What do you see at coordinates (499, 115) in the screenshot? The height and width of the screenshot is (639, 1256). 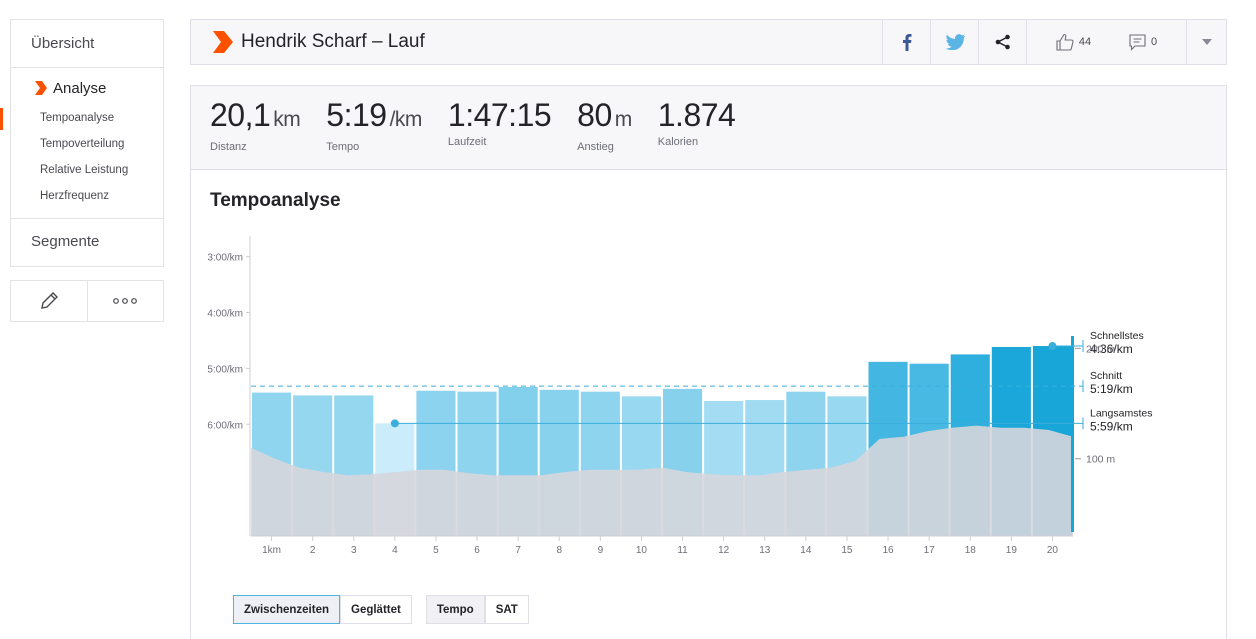 I see `stat-moving-time-value: 1:47:15` at bounding box center [499, 115].